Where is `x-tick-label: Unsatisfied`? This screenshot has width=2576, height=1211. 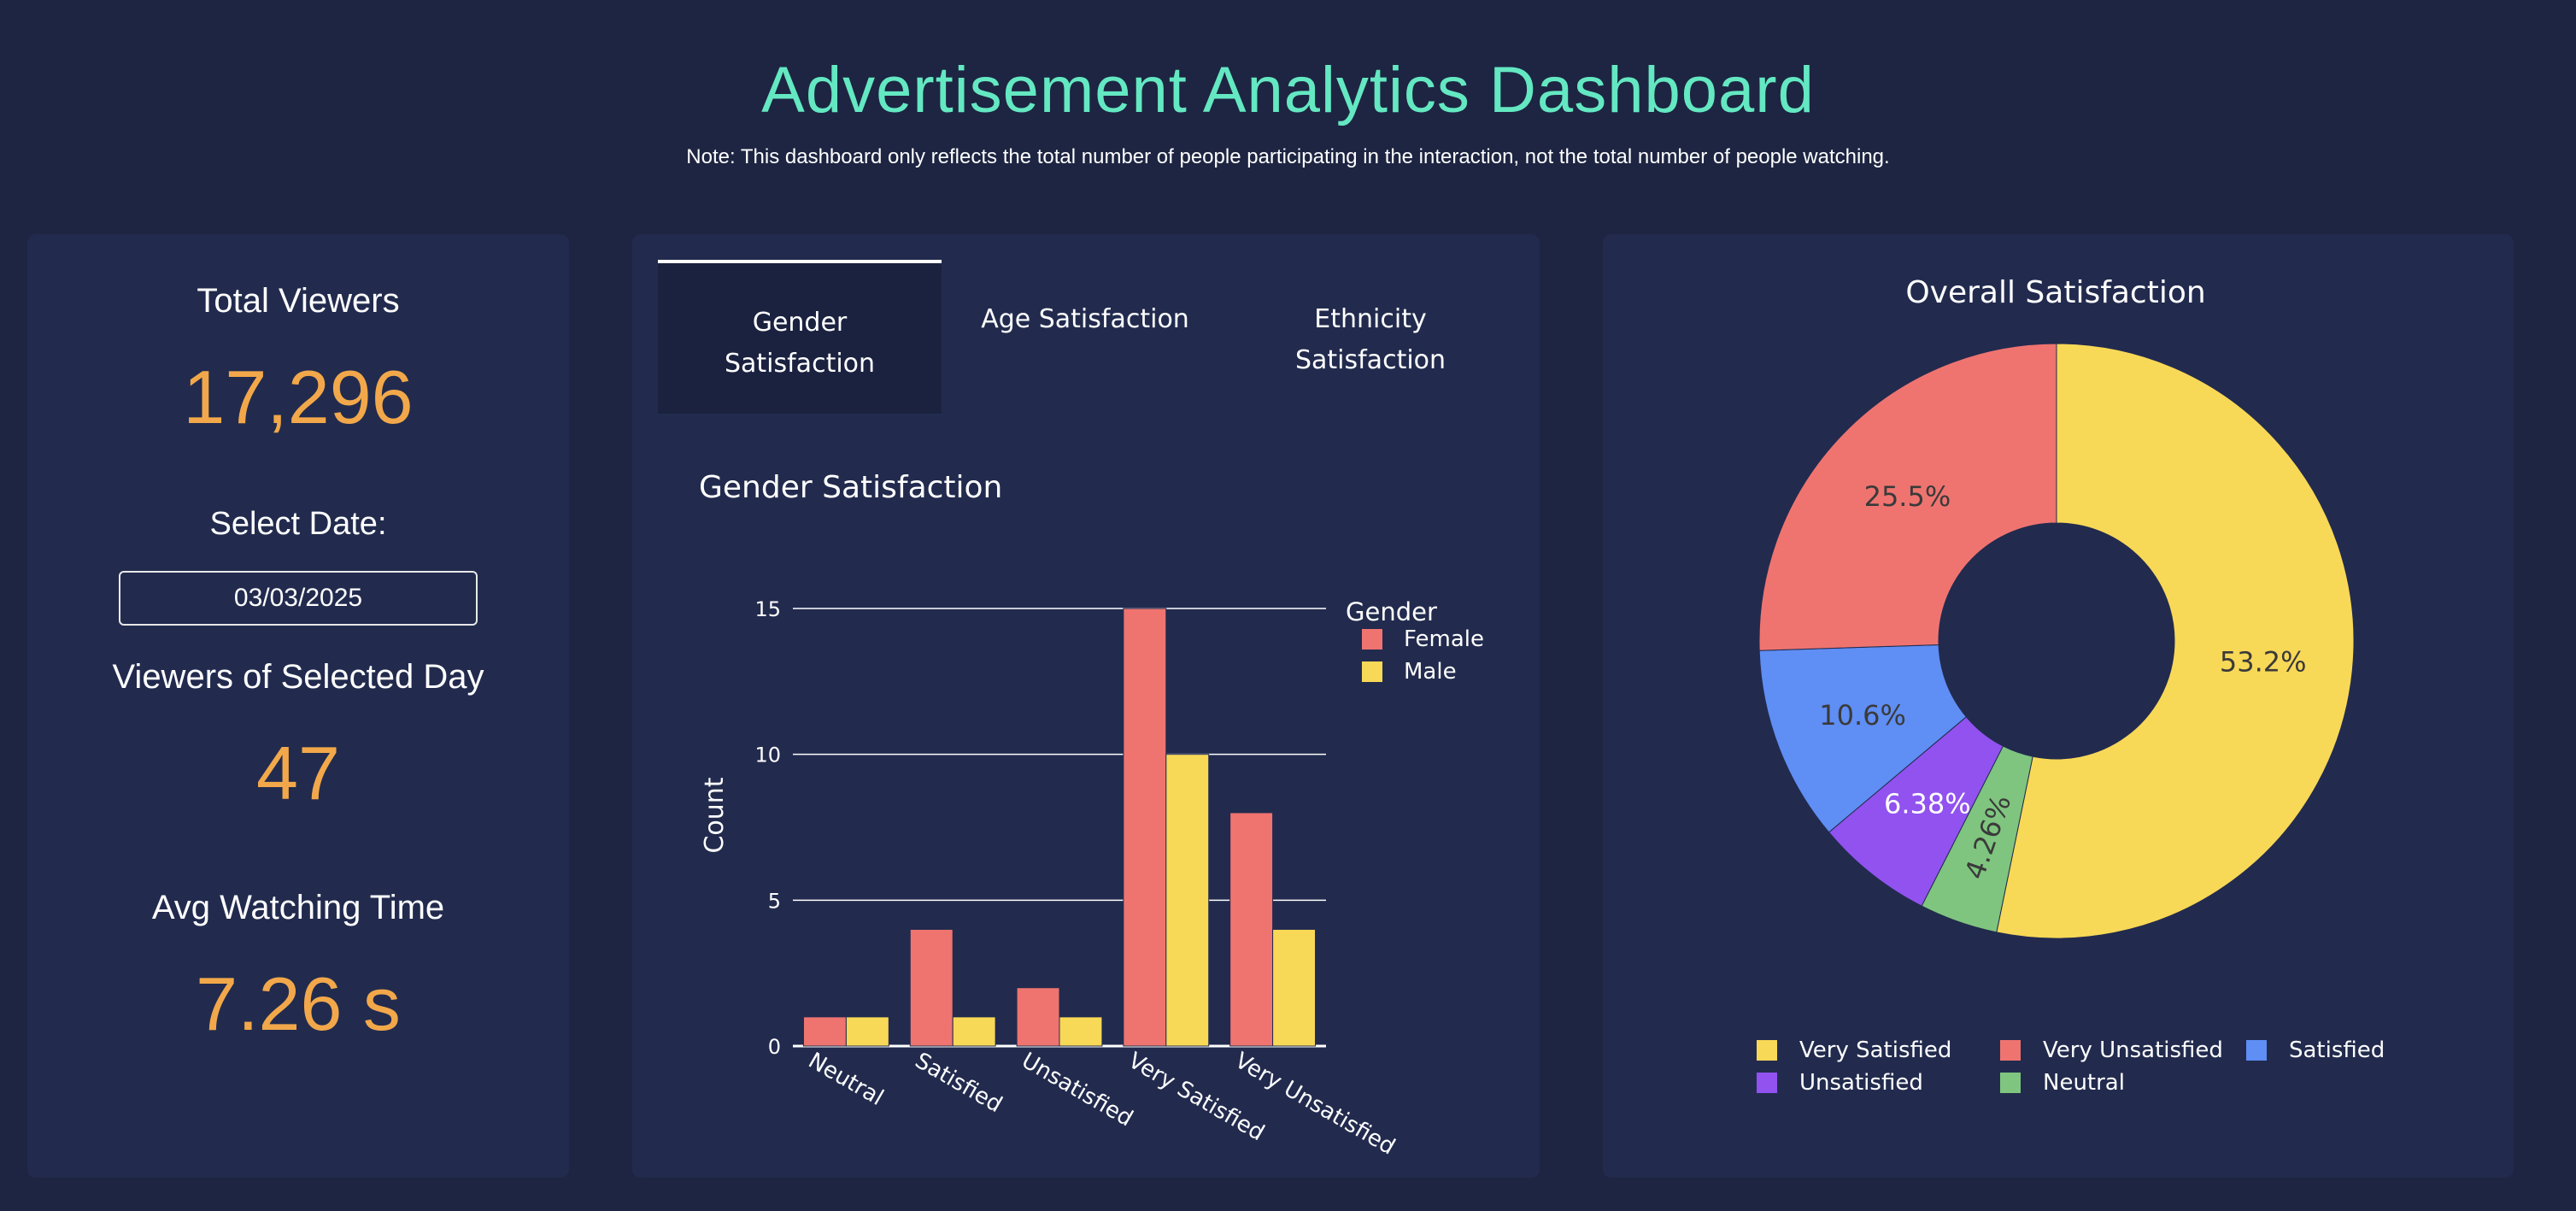
x-tick-label: Unsatisfied is located at coordinates (1077, 1090).